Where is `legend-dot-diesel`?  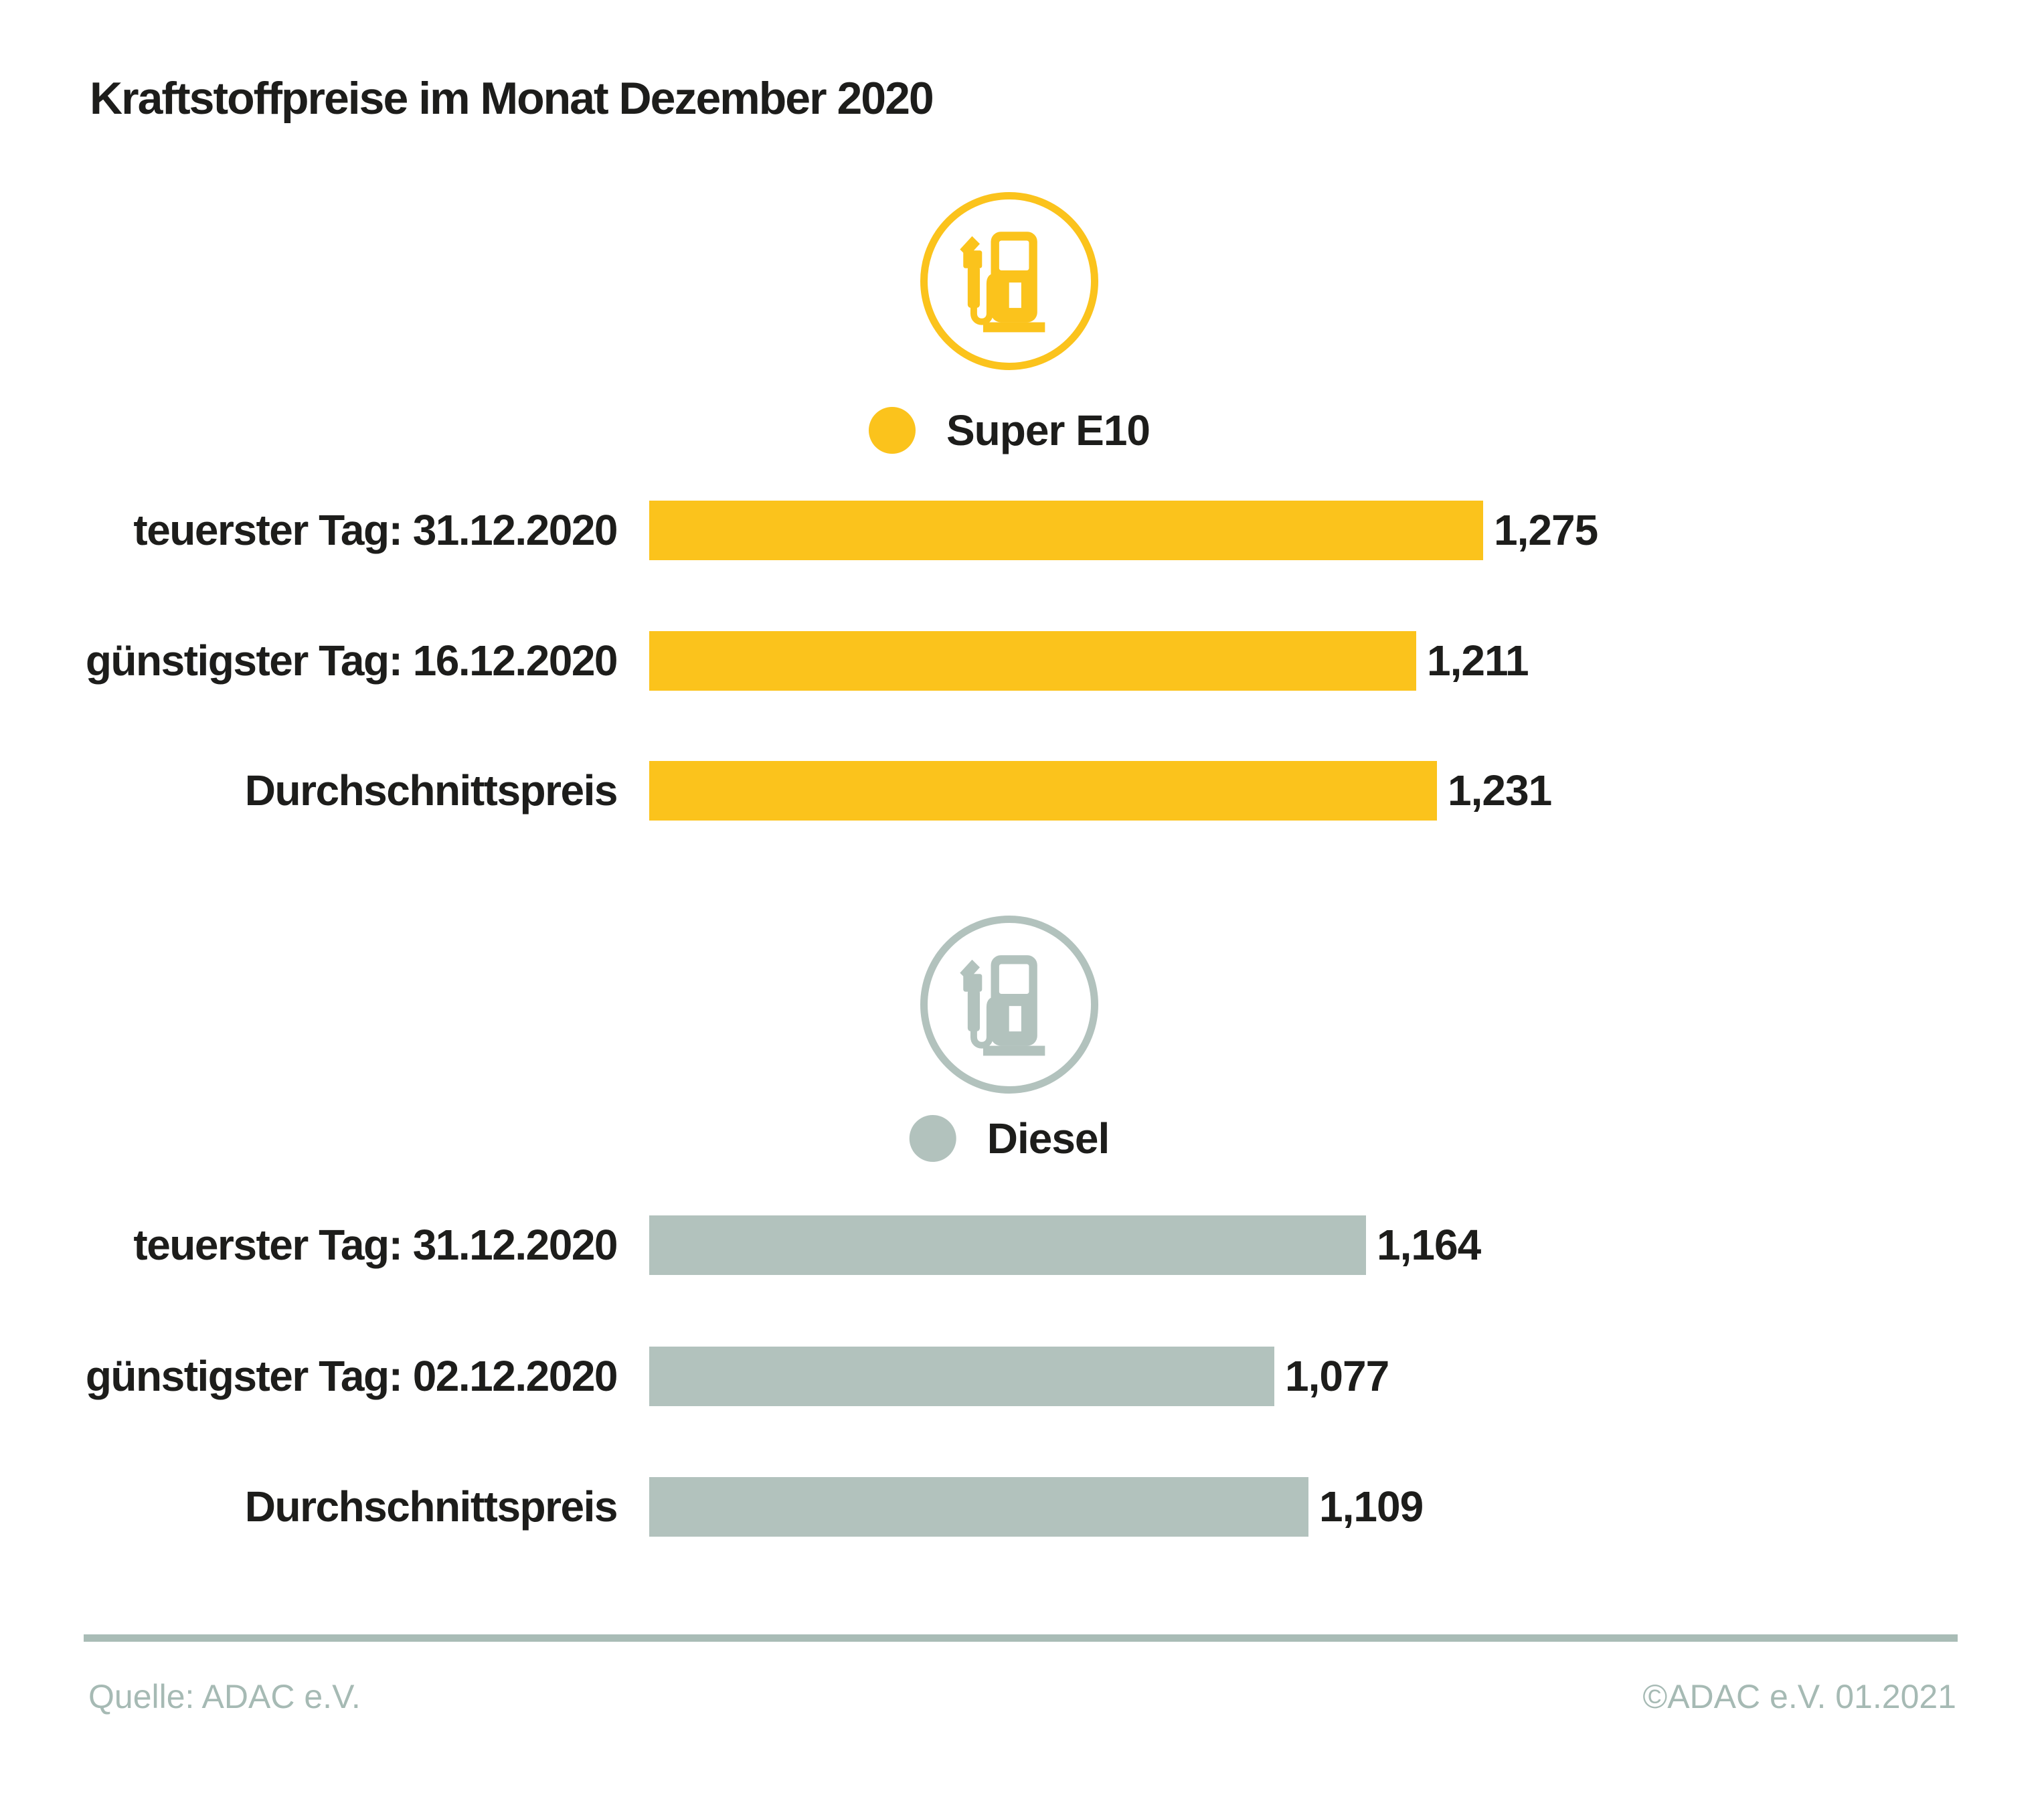 legend-dot-diesel is located at coordinates (932, 1138).